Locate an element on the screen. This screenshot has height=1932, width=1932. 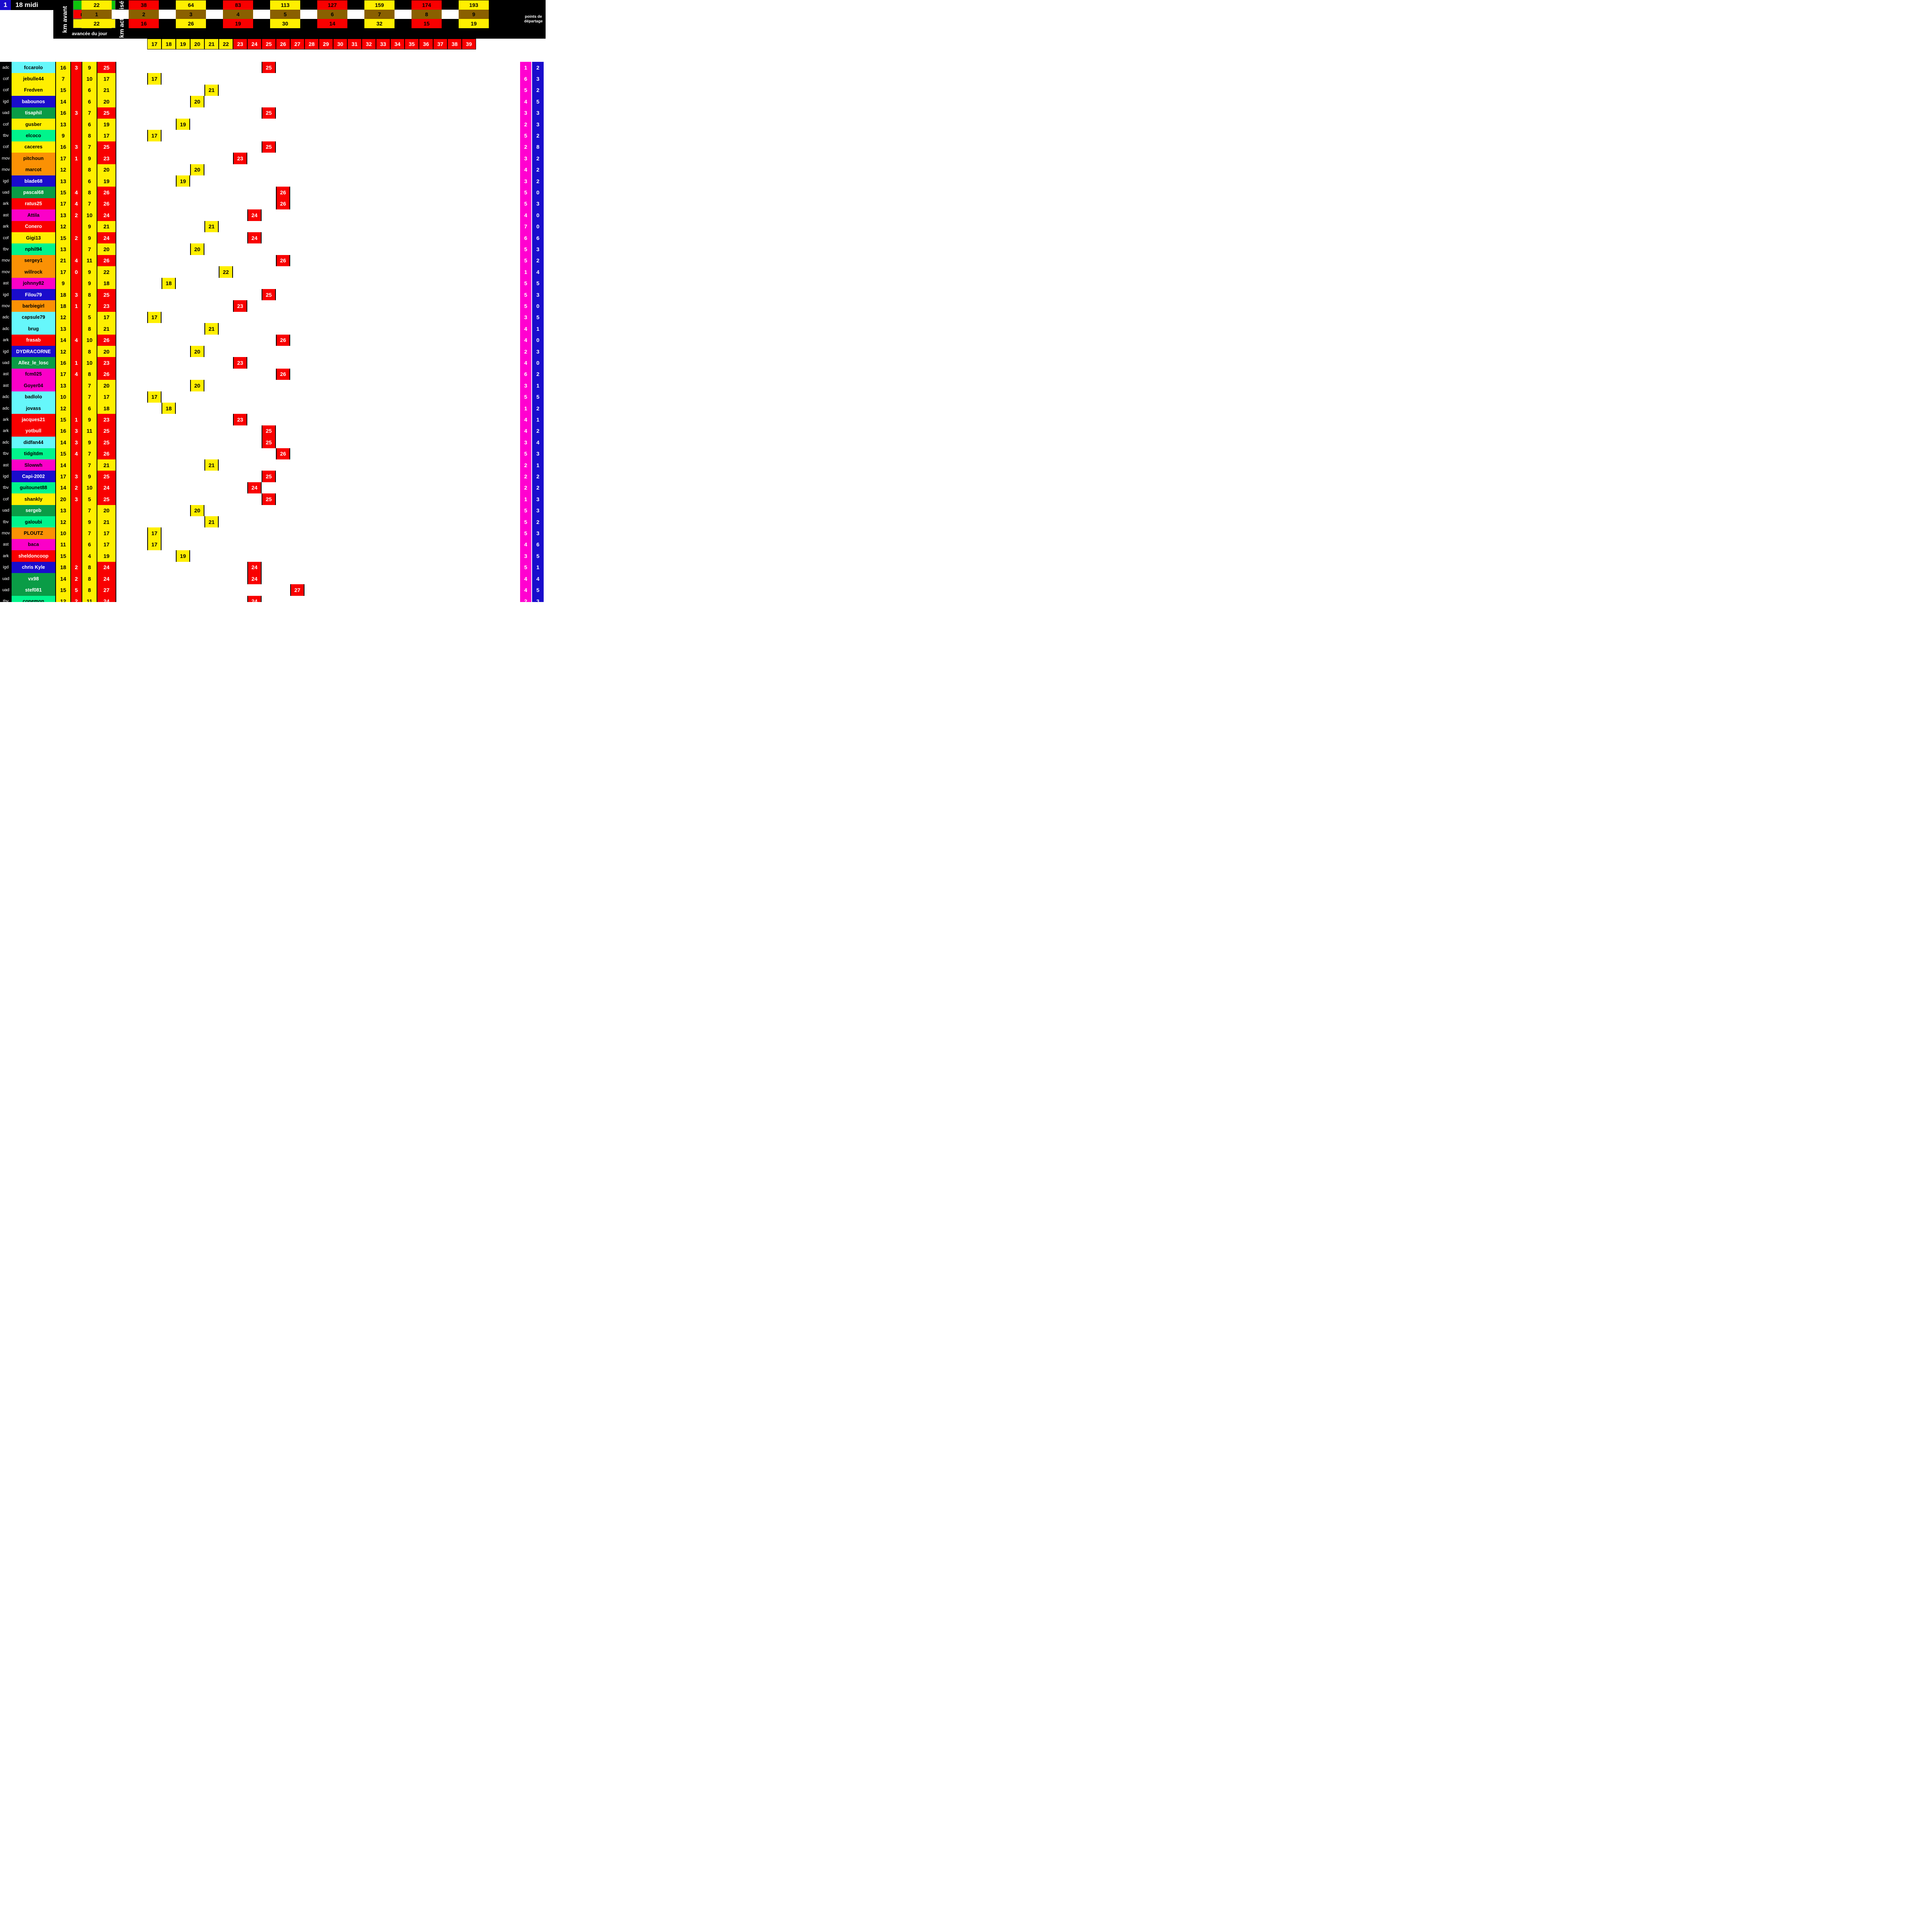
table-row: mov pitchoun 17 1 9 23 23 3 2 is located at coordinates (273, 159).